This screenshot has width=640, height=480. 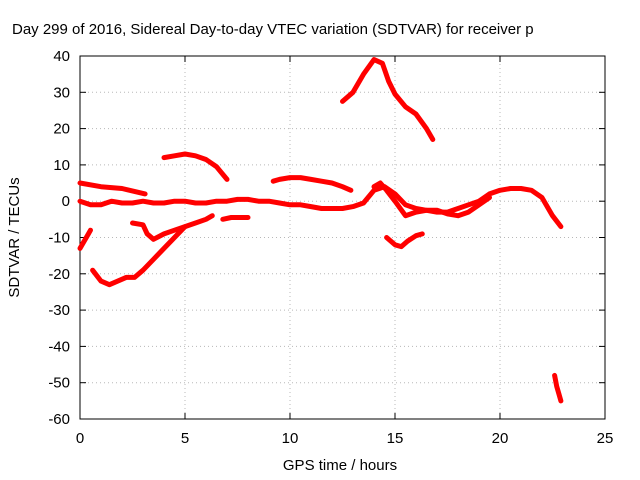 What do you see at coordinates (558, 388) in the screenshot?
I see `series-s12` at bounding box center [558, 388].